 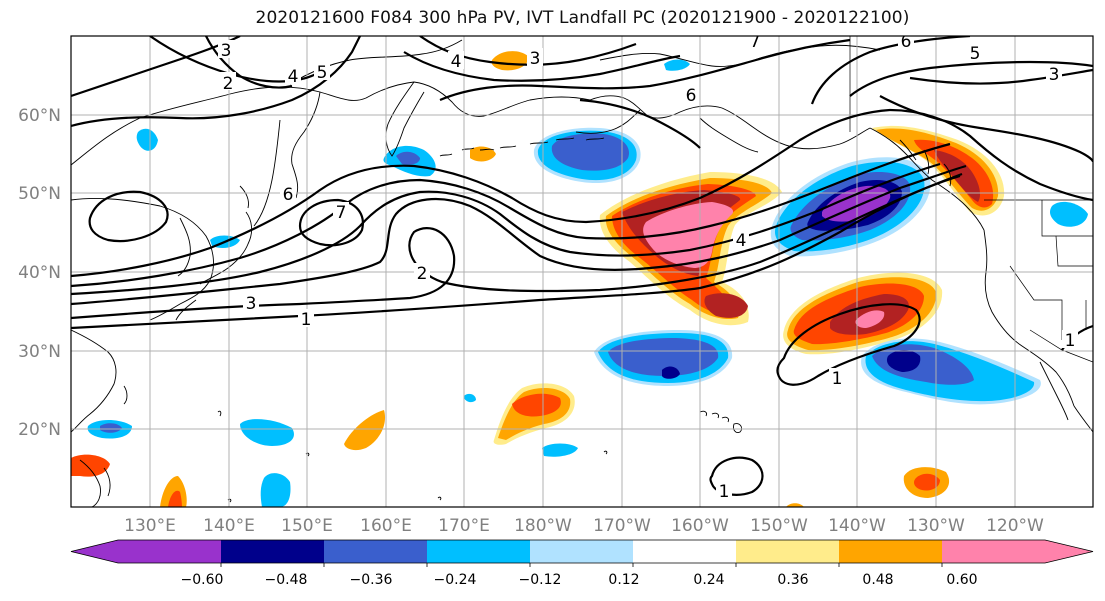 What do you see at coordinates (455, 580) in the screenshot?
I see `colorbar-label: −0.24` at bounding box center [455, 580].